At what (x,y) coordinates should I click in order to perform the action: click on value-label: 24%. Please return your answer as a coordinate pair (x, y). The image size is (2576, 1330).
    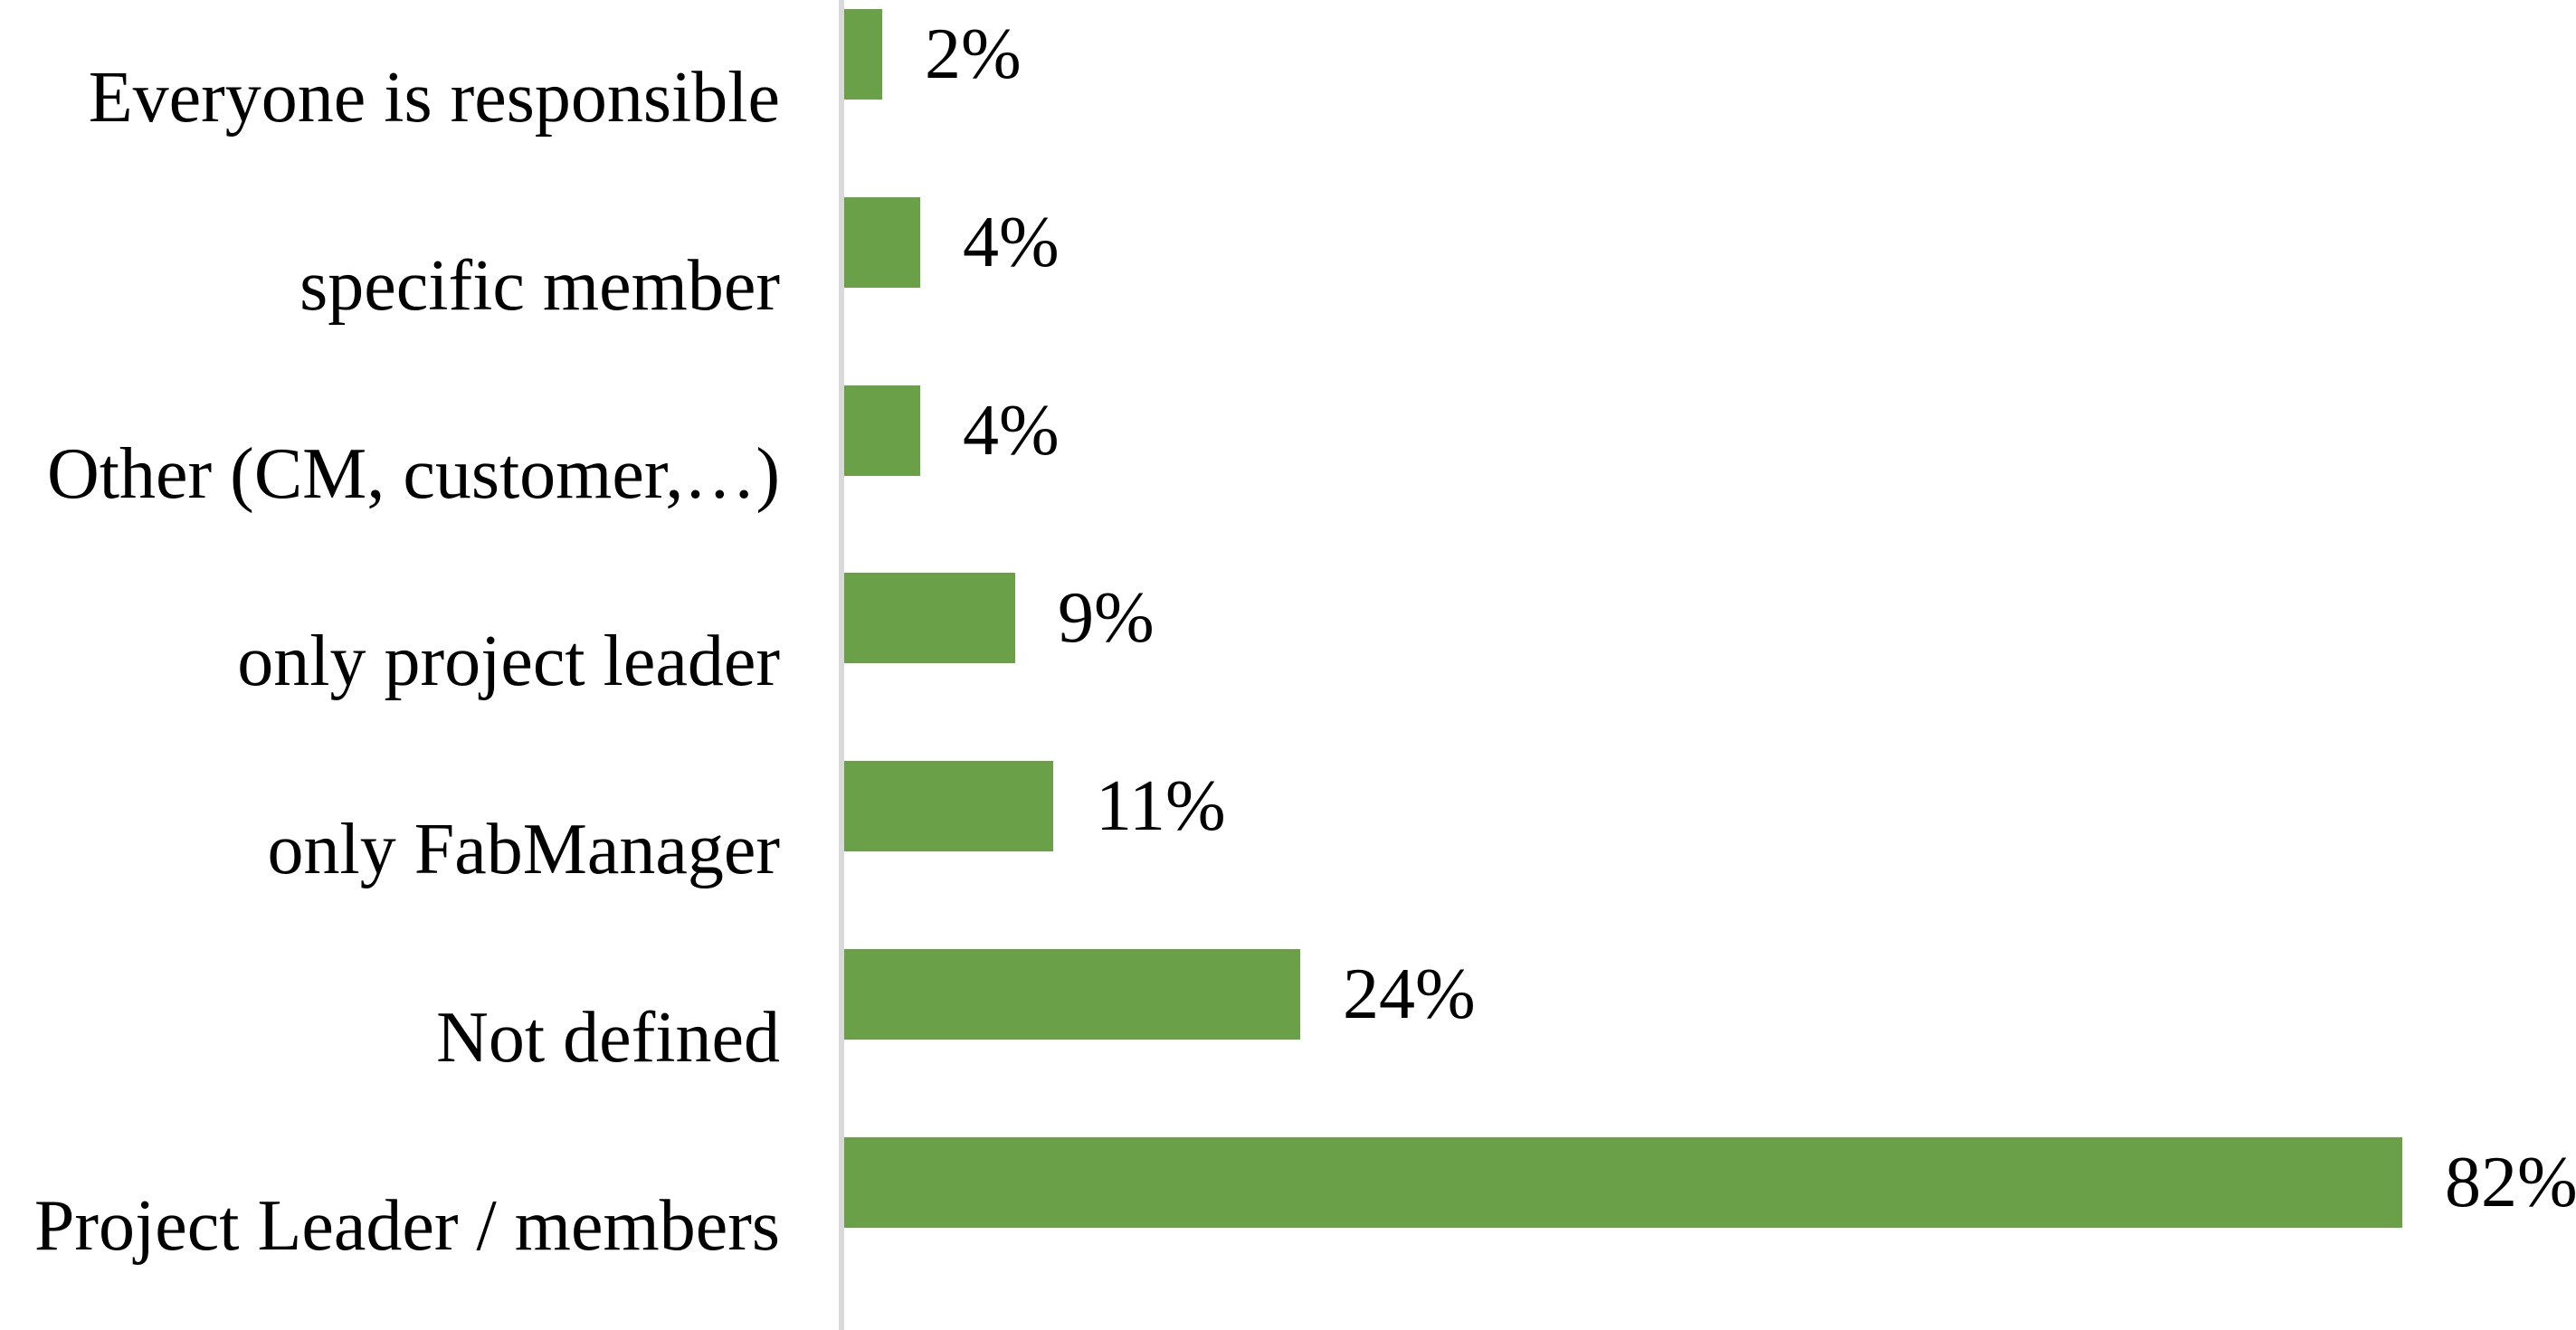
    Looking at the image, I should click on (1409, 994).